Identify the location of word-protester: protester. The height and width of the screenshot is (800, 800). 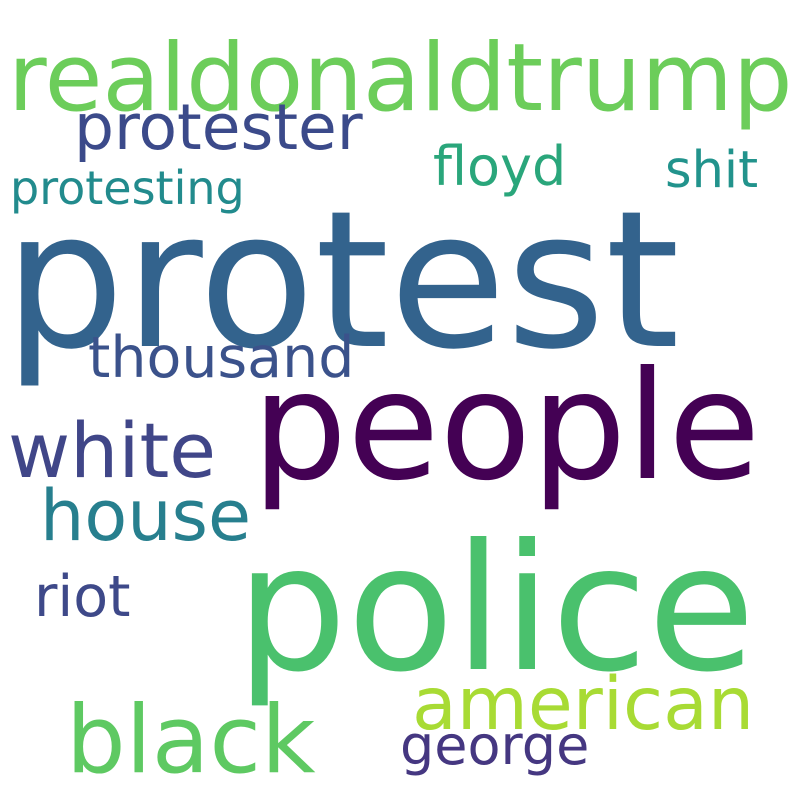
(218, 127).